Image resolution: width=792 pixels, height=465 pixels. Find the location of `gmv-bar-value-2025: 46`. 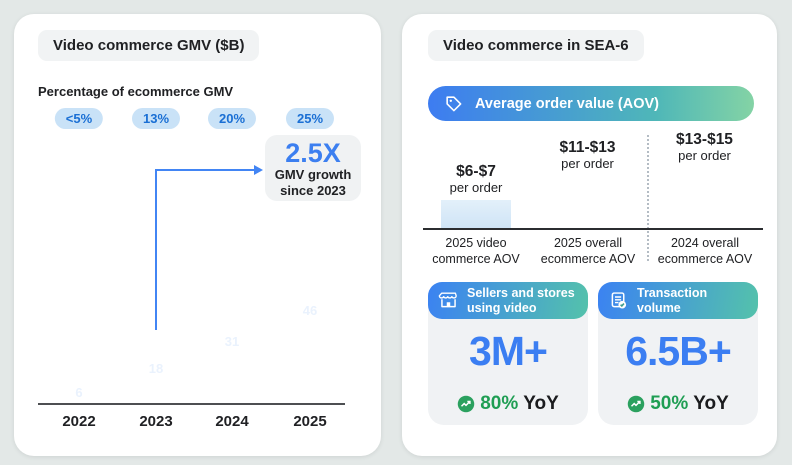

gmv-bar-value-2025: 46 is located at coordinates (310, 310).